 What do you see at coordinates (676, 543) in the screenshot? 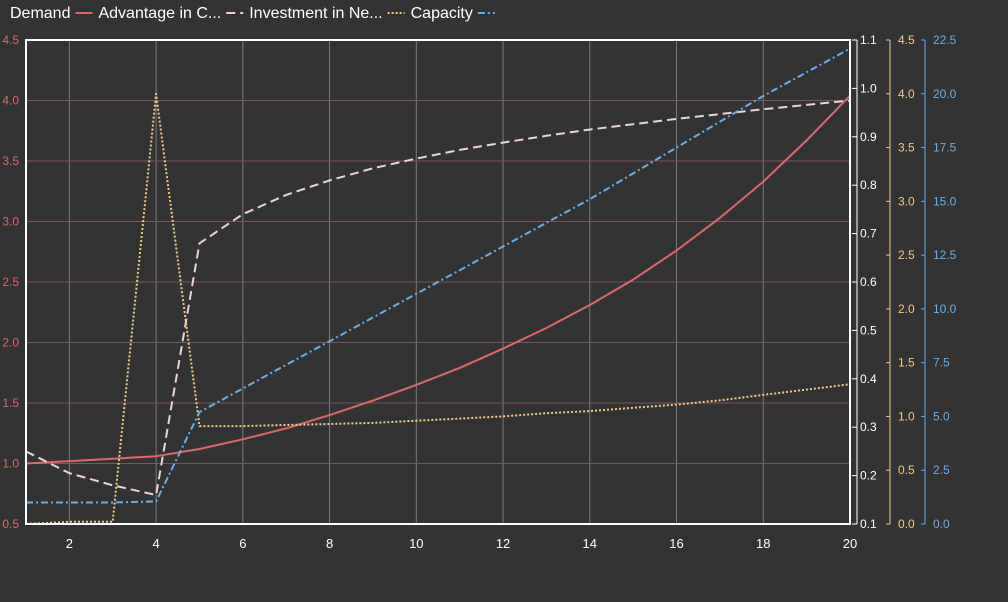
I see `x-tick-label: 16` at bounding box center [676, 543].